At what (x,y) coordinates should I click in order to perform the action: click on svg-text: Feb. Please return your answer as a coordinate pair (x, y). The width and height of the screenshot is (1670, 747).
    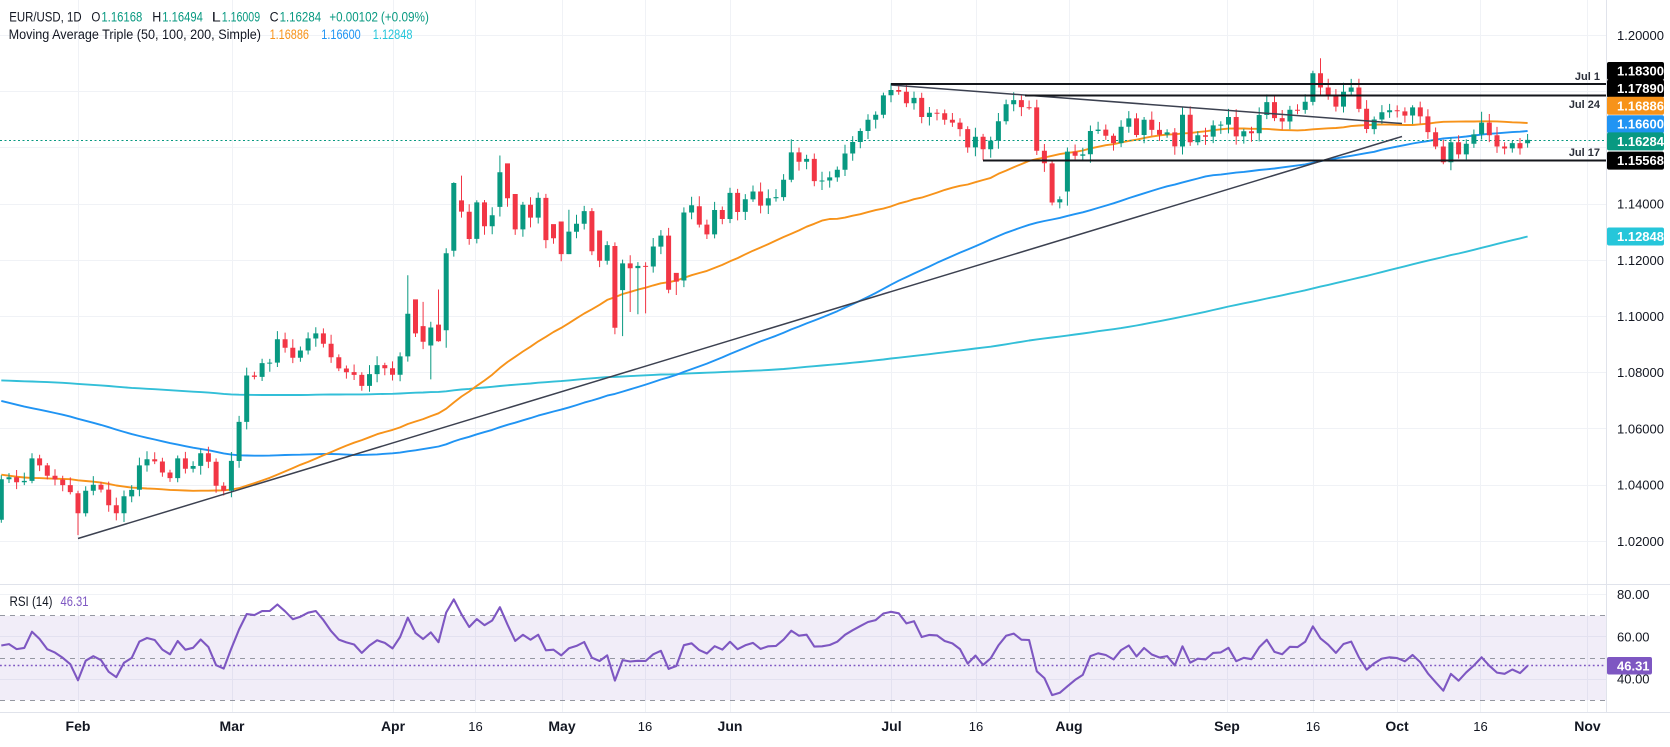
    Looking at the image, I should click on (78, 726).